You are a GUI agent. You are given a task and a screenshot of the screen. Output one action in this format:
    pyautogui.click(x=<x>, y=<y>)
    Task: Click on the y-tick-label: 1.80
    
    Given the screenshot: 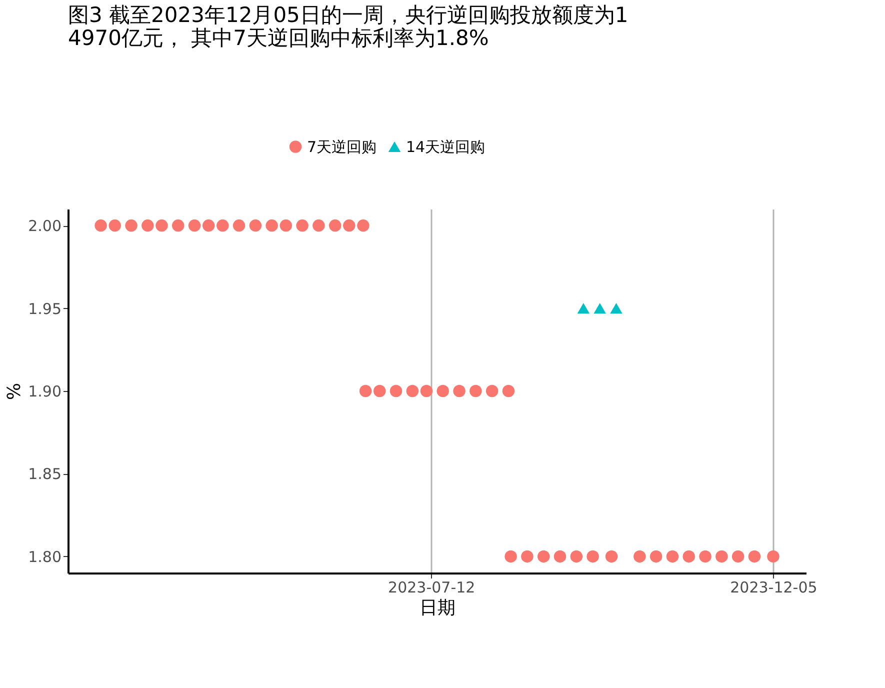 What is the action you would take?
    pyautogui.click(x=45, y=557)
    